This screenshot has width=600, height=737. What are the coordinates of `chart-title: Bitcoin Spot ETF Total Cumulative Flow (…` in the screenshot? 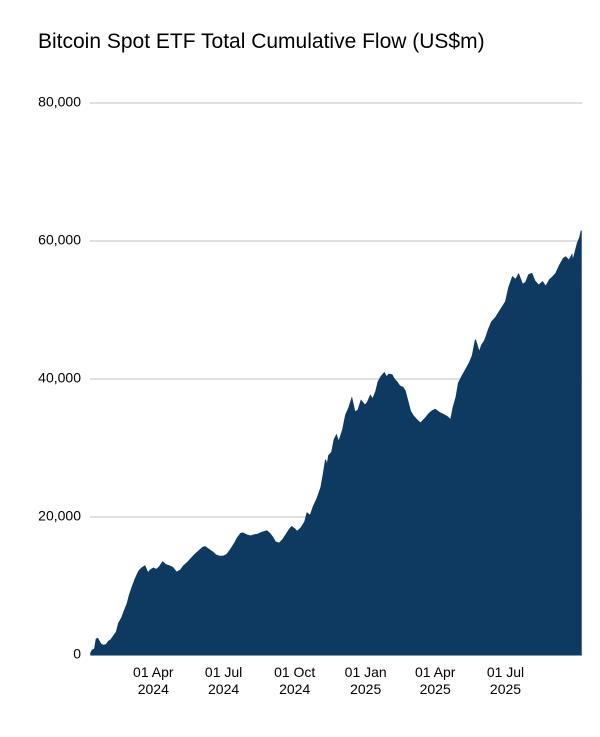 It's located at (261, 41).